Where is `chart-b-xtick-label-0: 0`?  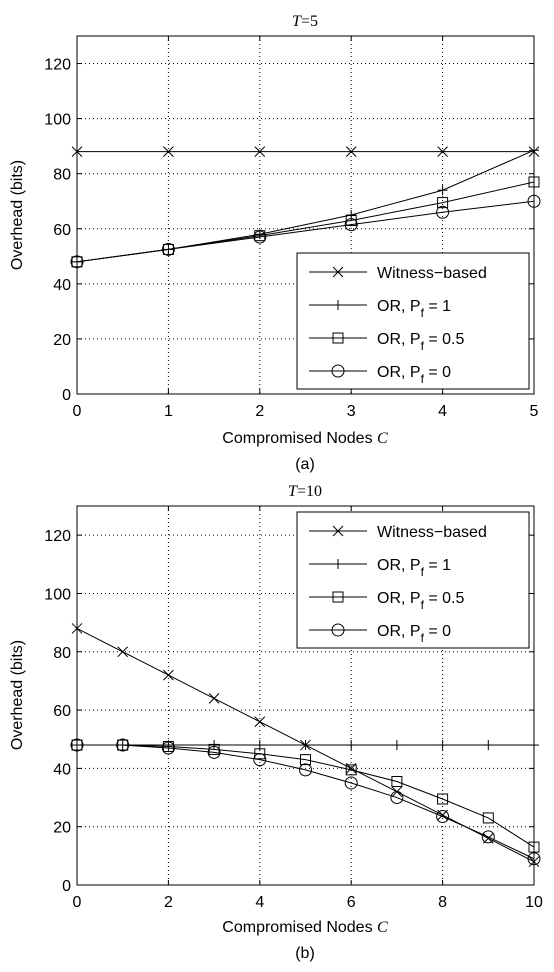 chart-b-xtick-label-0: 0 is located at coordinates (77, 902).